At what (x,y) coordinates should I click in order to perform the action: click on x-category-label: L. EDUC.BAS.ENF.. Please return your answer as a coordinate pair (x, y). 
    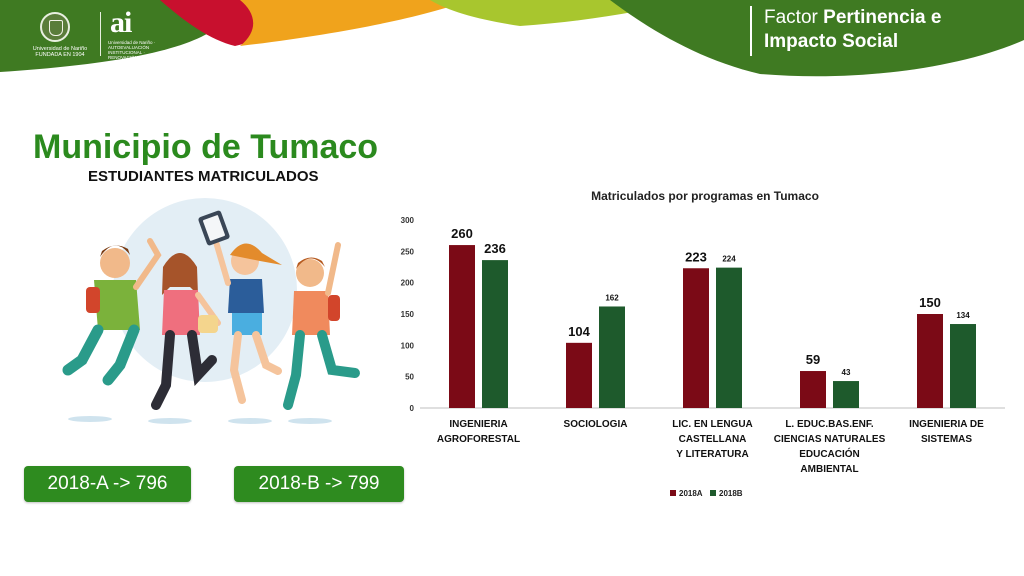
    Looking at the image, I should click on (829, 424).